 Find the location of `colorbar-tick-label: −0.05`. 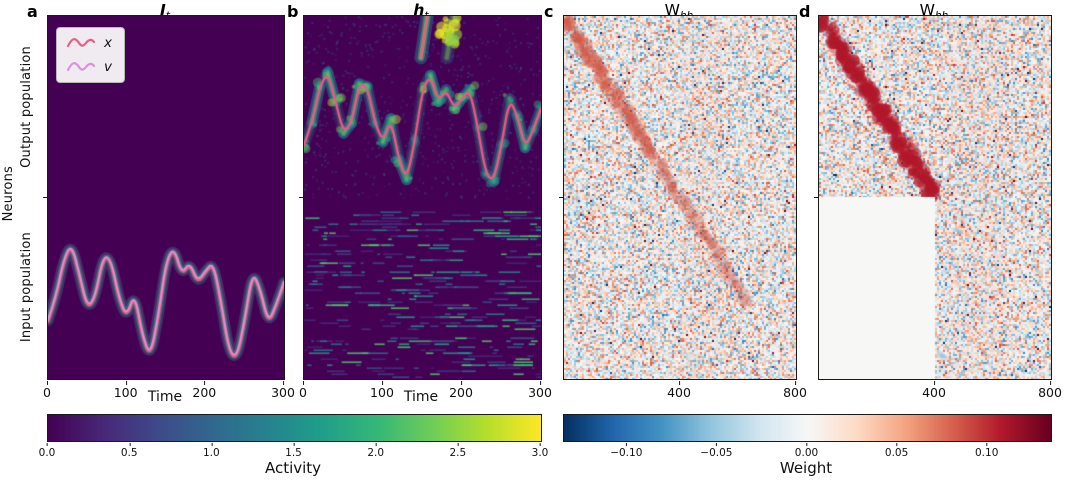

colorbar-tick-label: −0.05 is located at coordinates (716, 451).